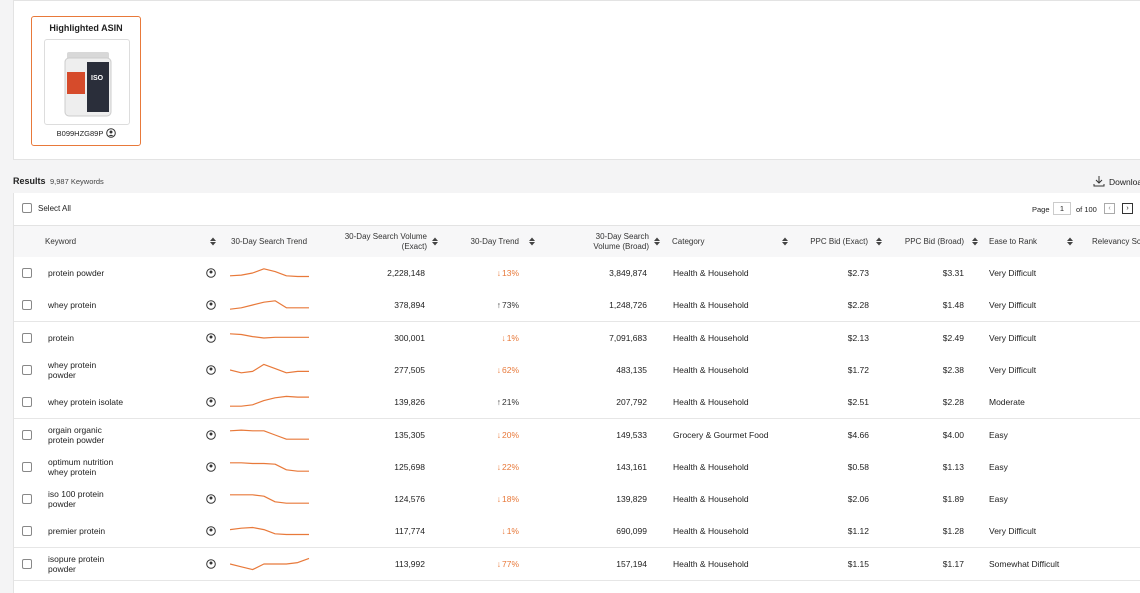 The height and width of the screenshot is (593, 1140). What do you see at coordinates (858, 369) in the screenshot?
I see `ppc-exact: $1.72` at bounding box center [858, 369].